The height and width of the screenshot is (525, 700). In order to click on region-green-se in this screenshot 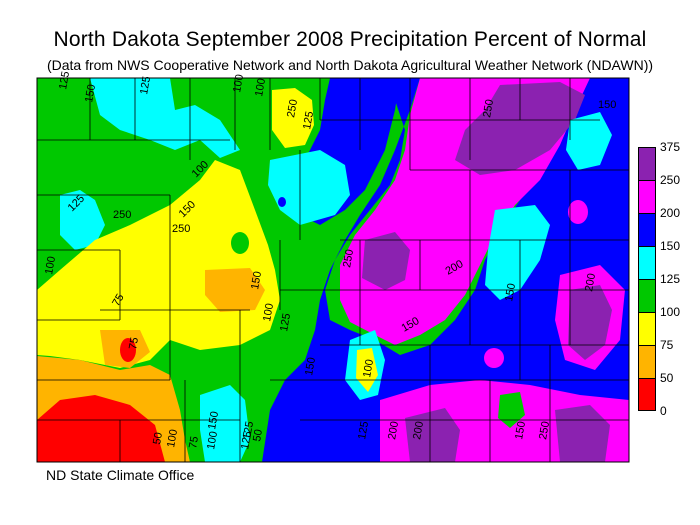, I will do `click(511, 410)`.